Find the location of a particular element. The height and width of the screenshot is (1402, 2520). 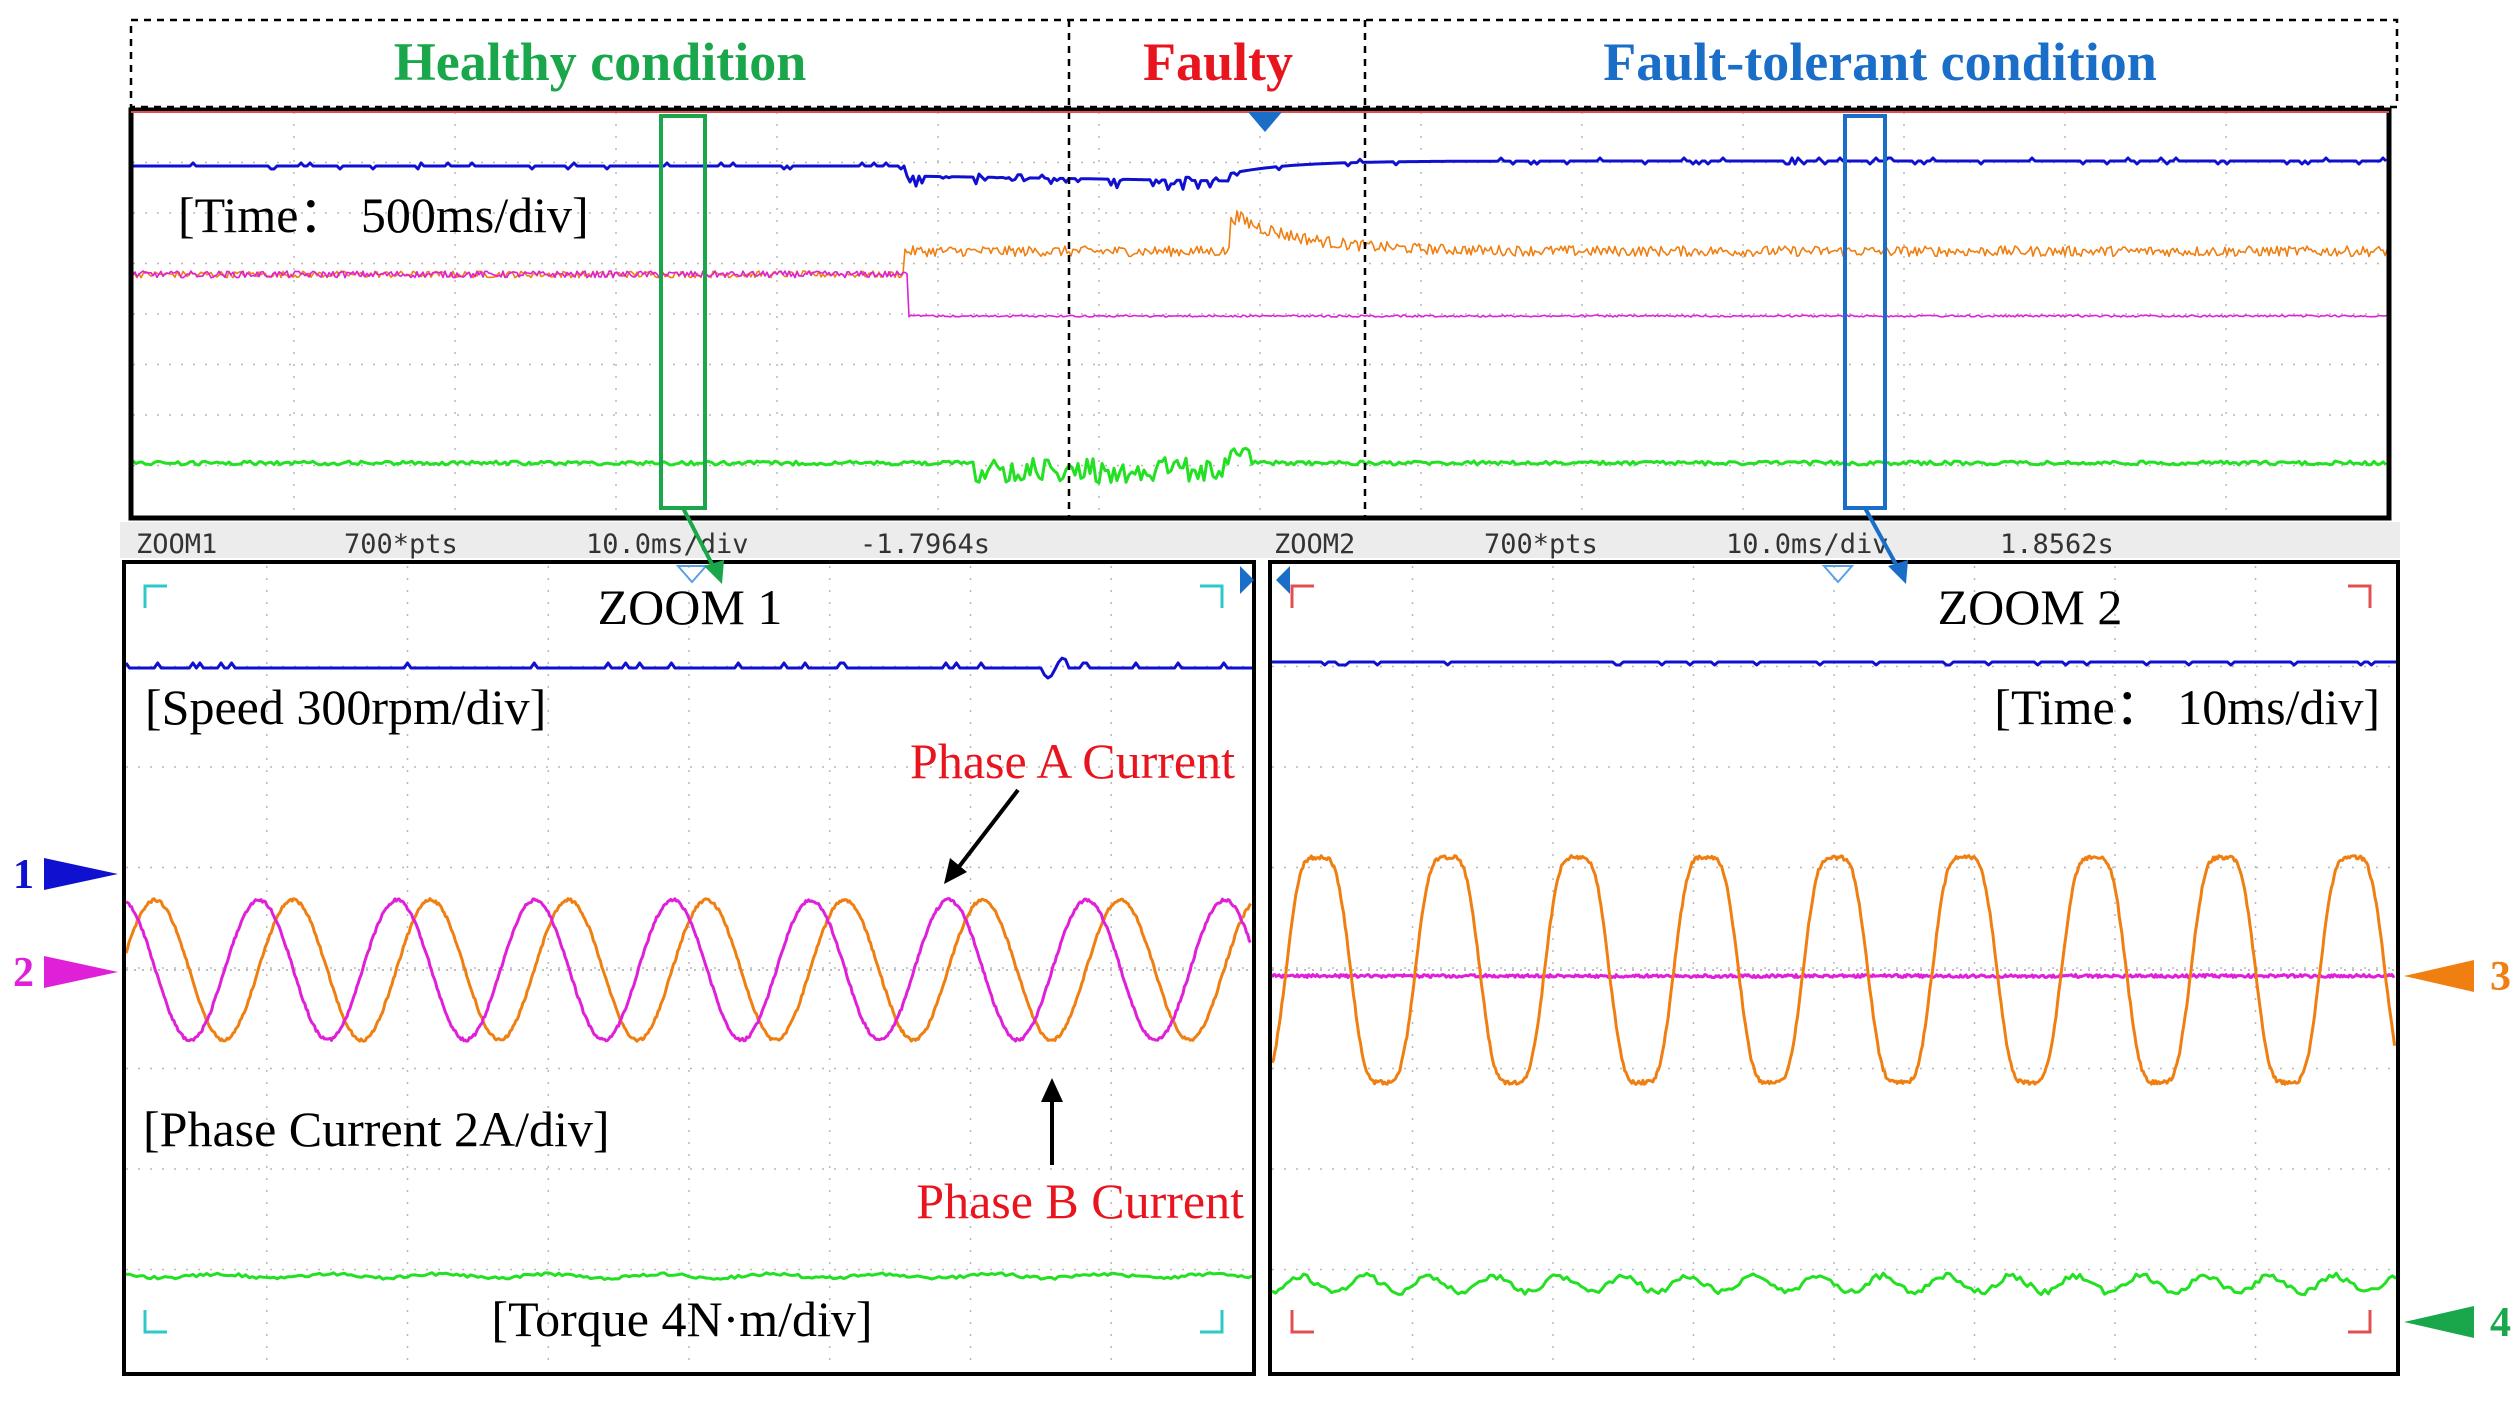

zoom1-speed-trace is located at coordinates (688, 668).